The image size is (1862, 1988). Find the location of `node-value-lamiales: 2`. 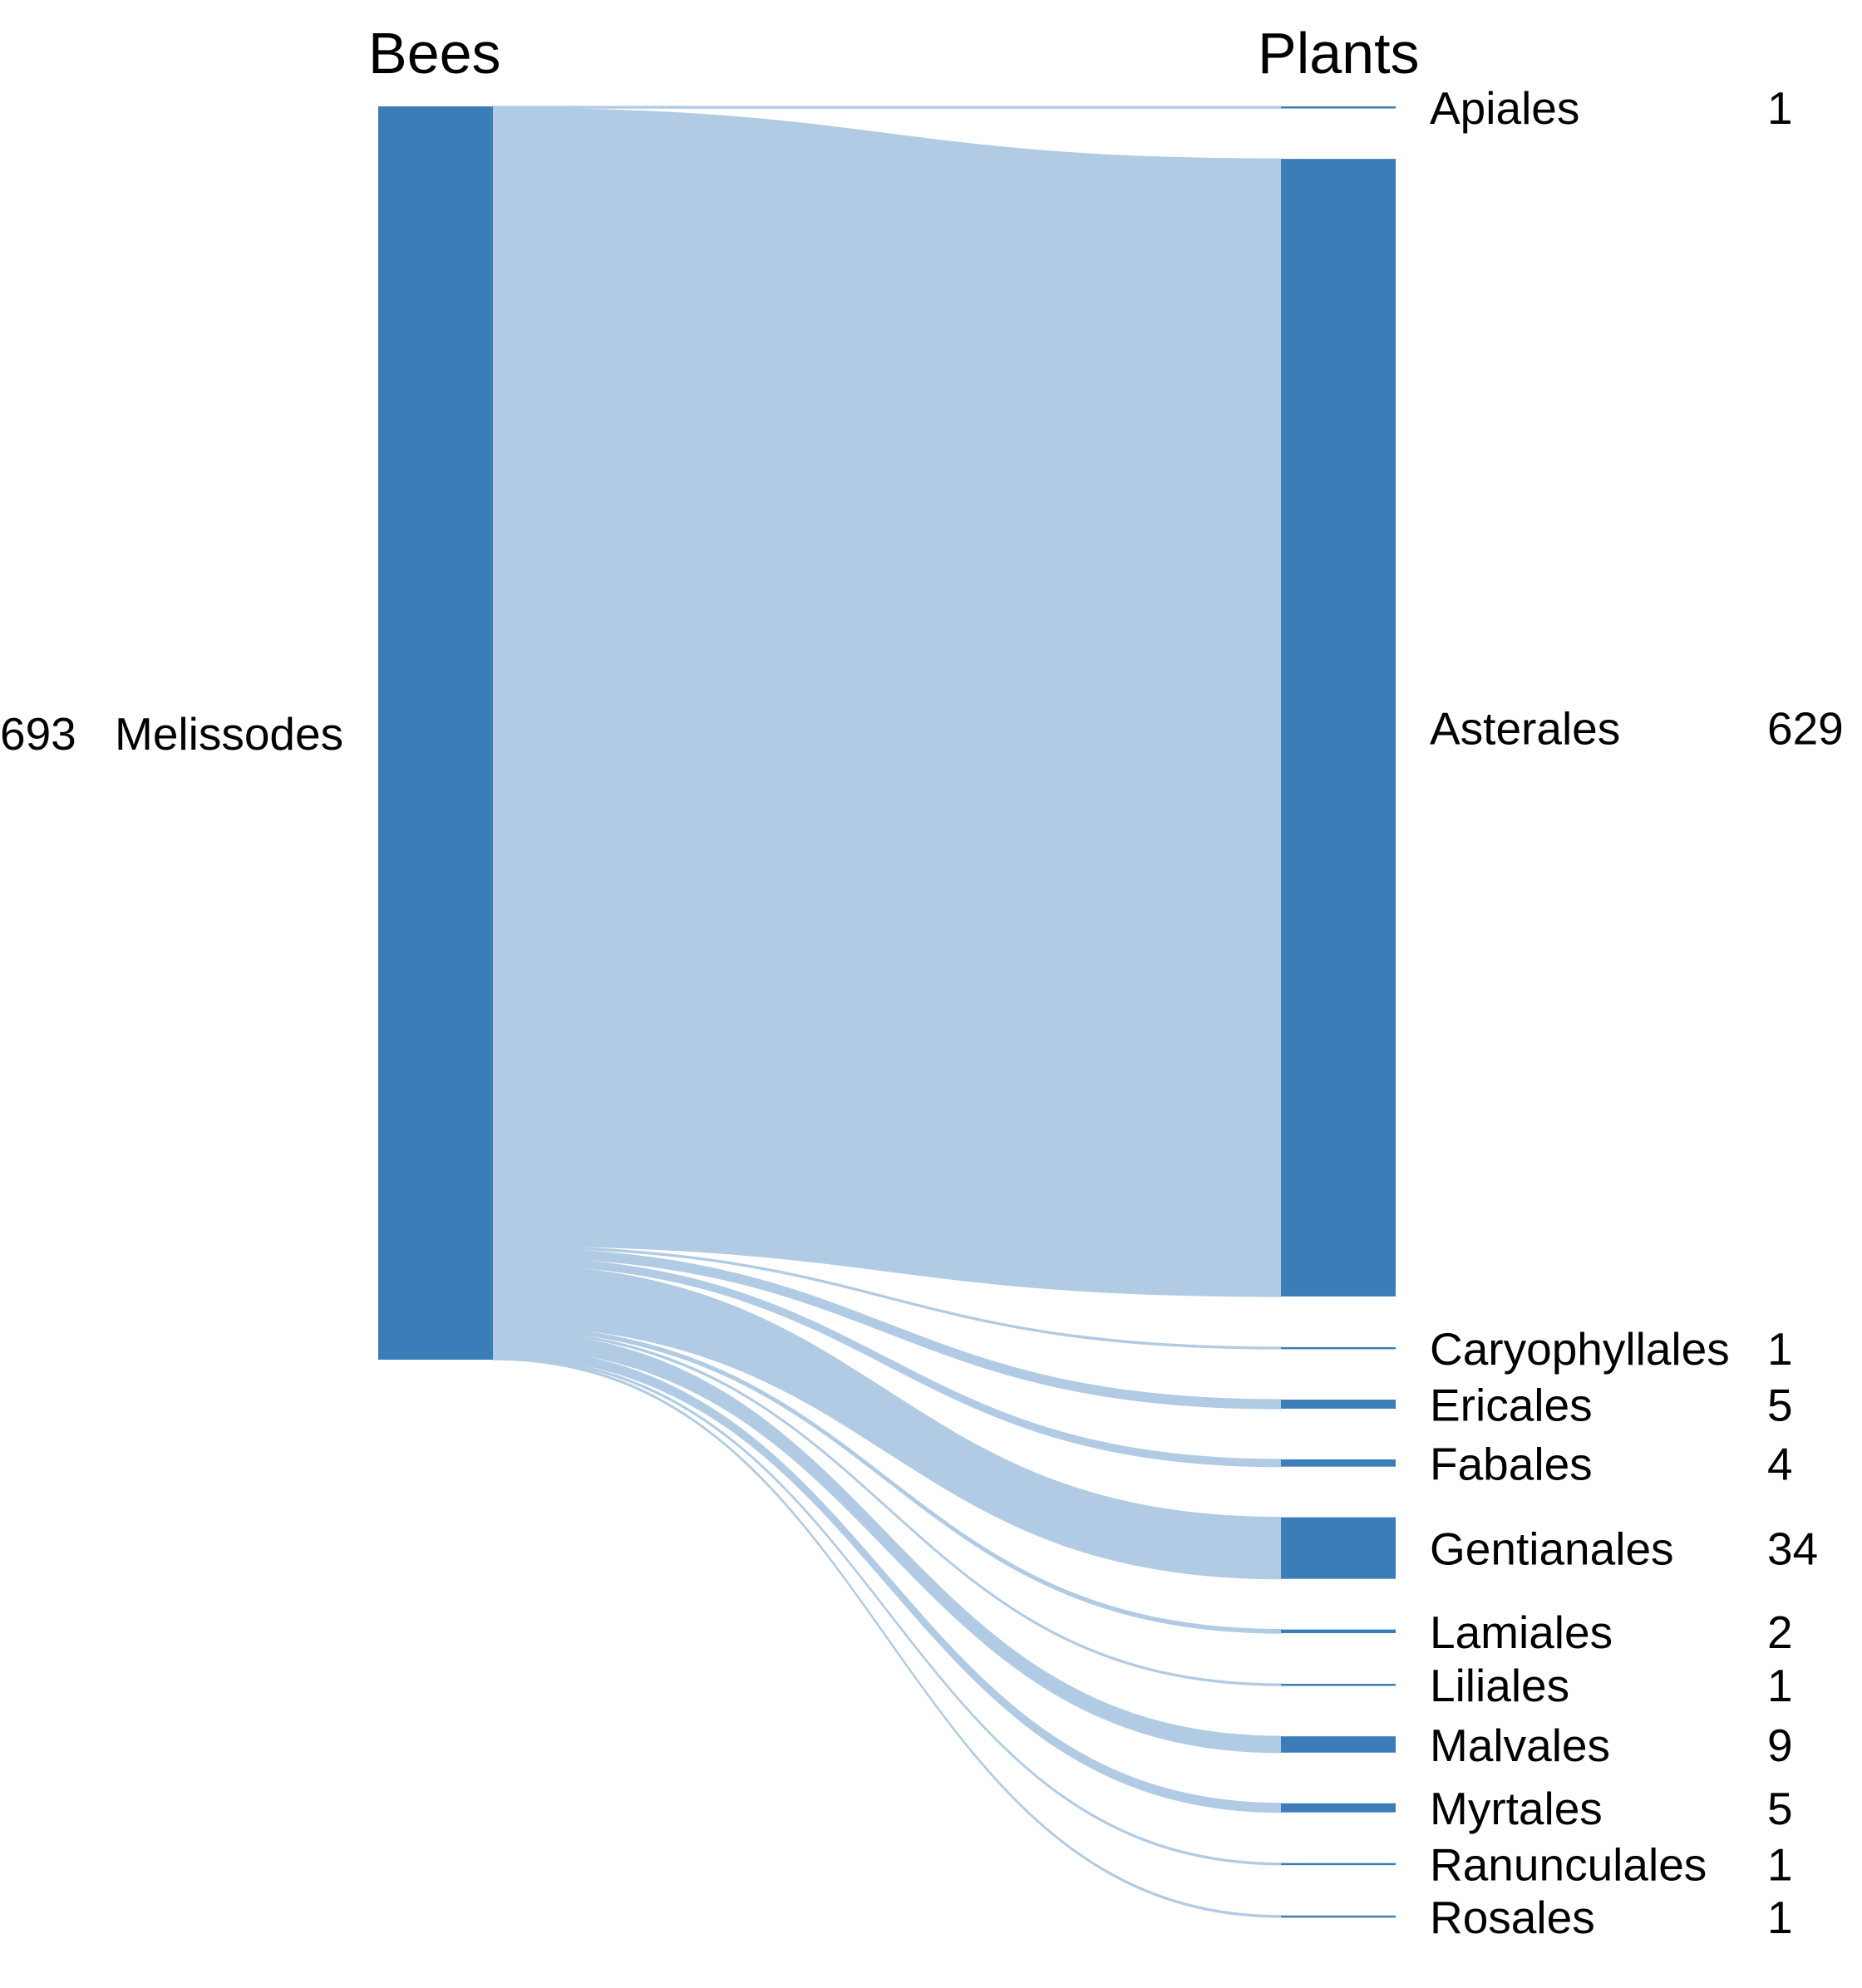

node-value-lamiales: 2 is located at coordinates (1780, 1632).